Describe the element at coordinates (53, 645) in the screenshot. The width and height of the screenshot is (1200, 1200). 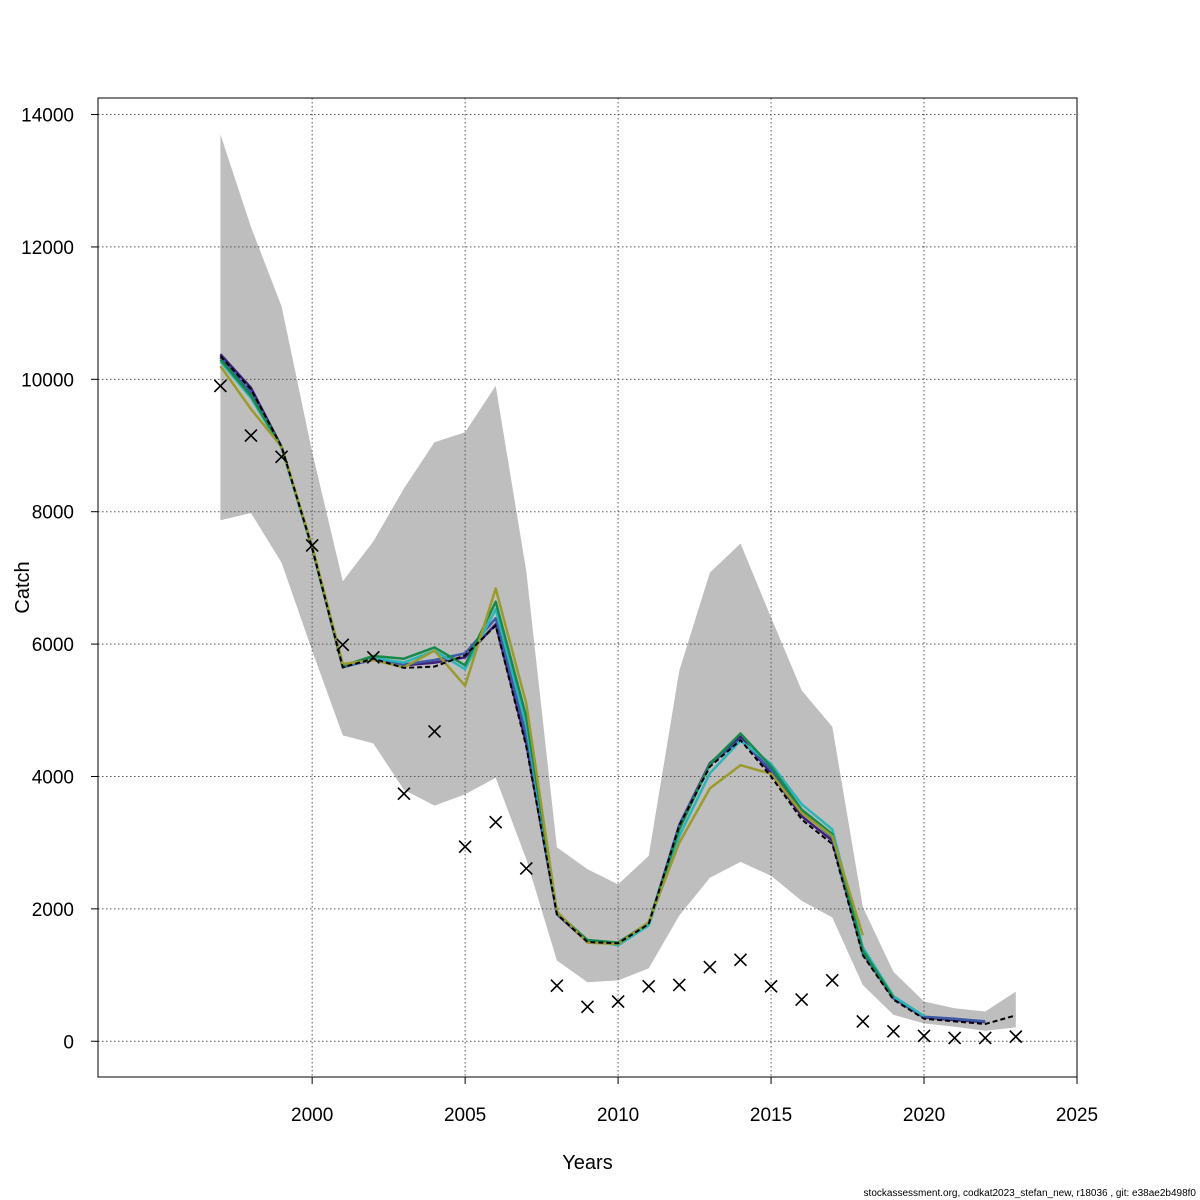
I see `y-tick-label: 6000` at that location.